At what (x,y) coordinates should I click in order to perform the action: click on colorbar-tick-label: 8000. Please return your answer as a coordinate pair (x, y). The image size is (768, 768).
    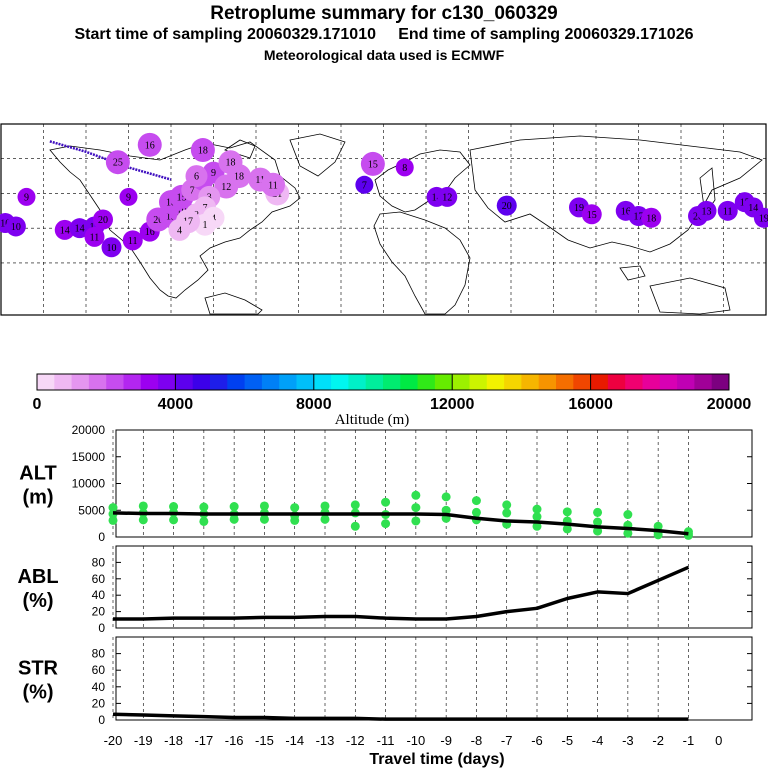
    Looking at the image, I should click on (314, 404).